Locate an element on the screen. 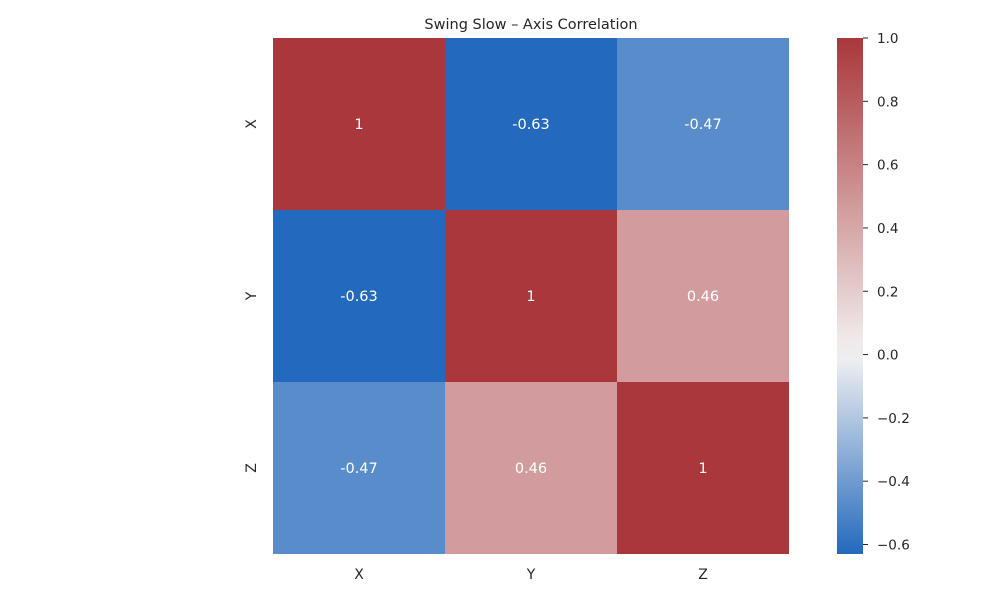 The width and height of the screenshot is (1000, 600). x-tick-label: Z is located at coordinates (703, 575).